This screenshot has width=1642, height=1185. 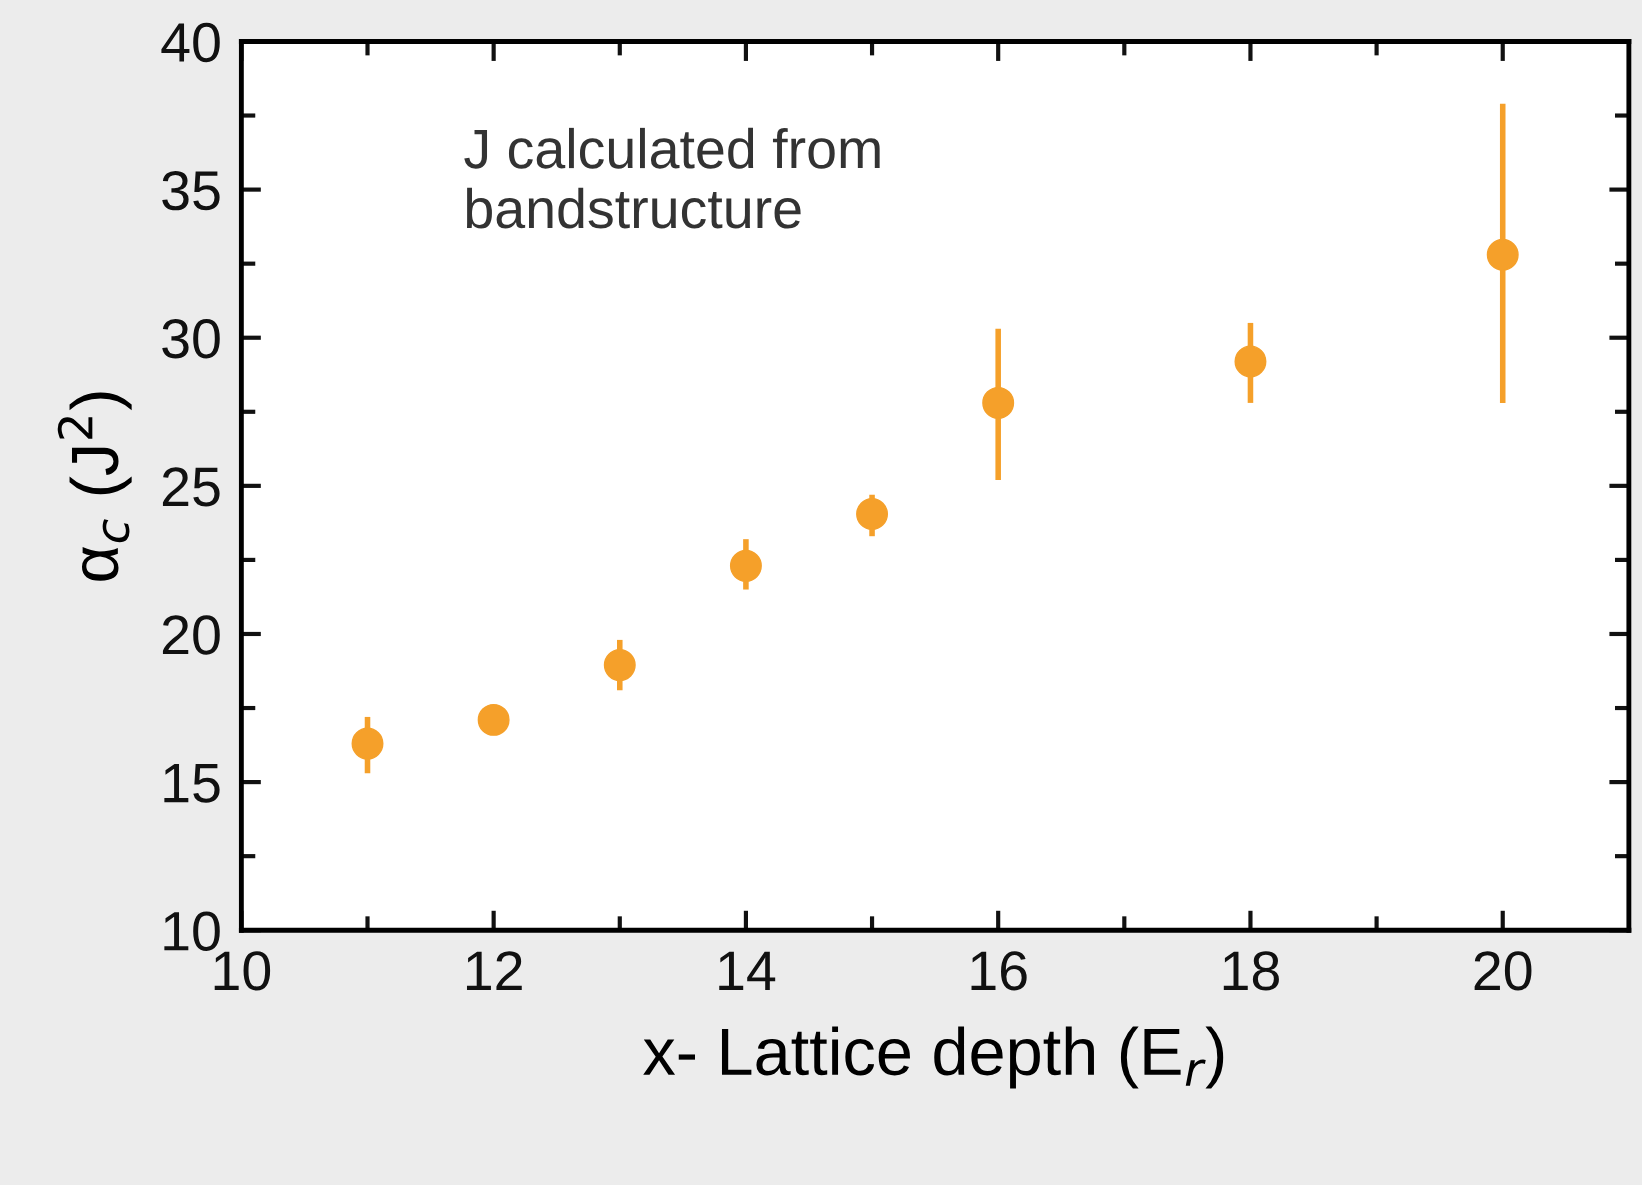 I want to click on y-tick-label: 40, so click(x=190, y=42).